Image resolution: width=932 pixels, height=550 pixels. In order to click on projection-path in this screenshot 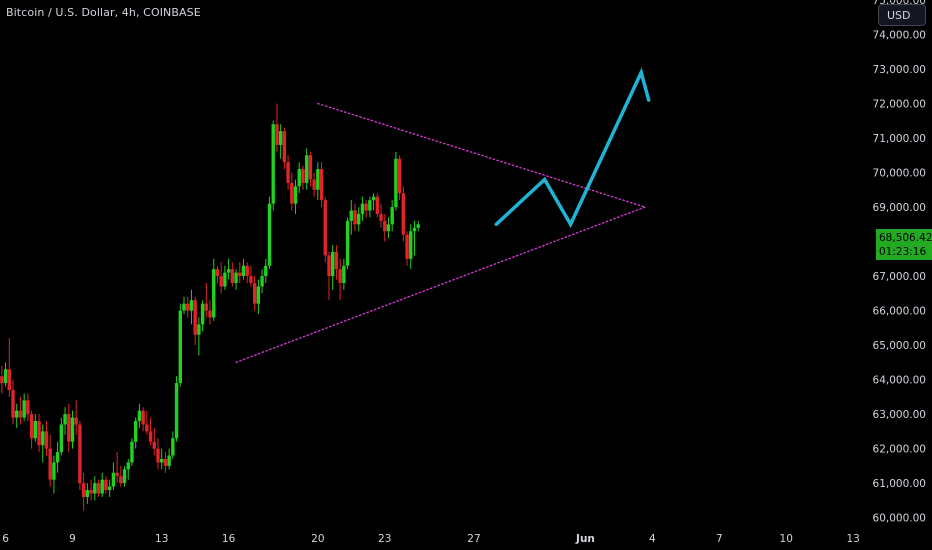, I will do `click(572, 148)`.